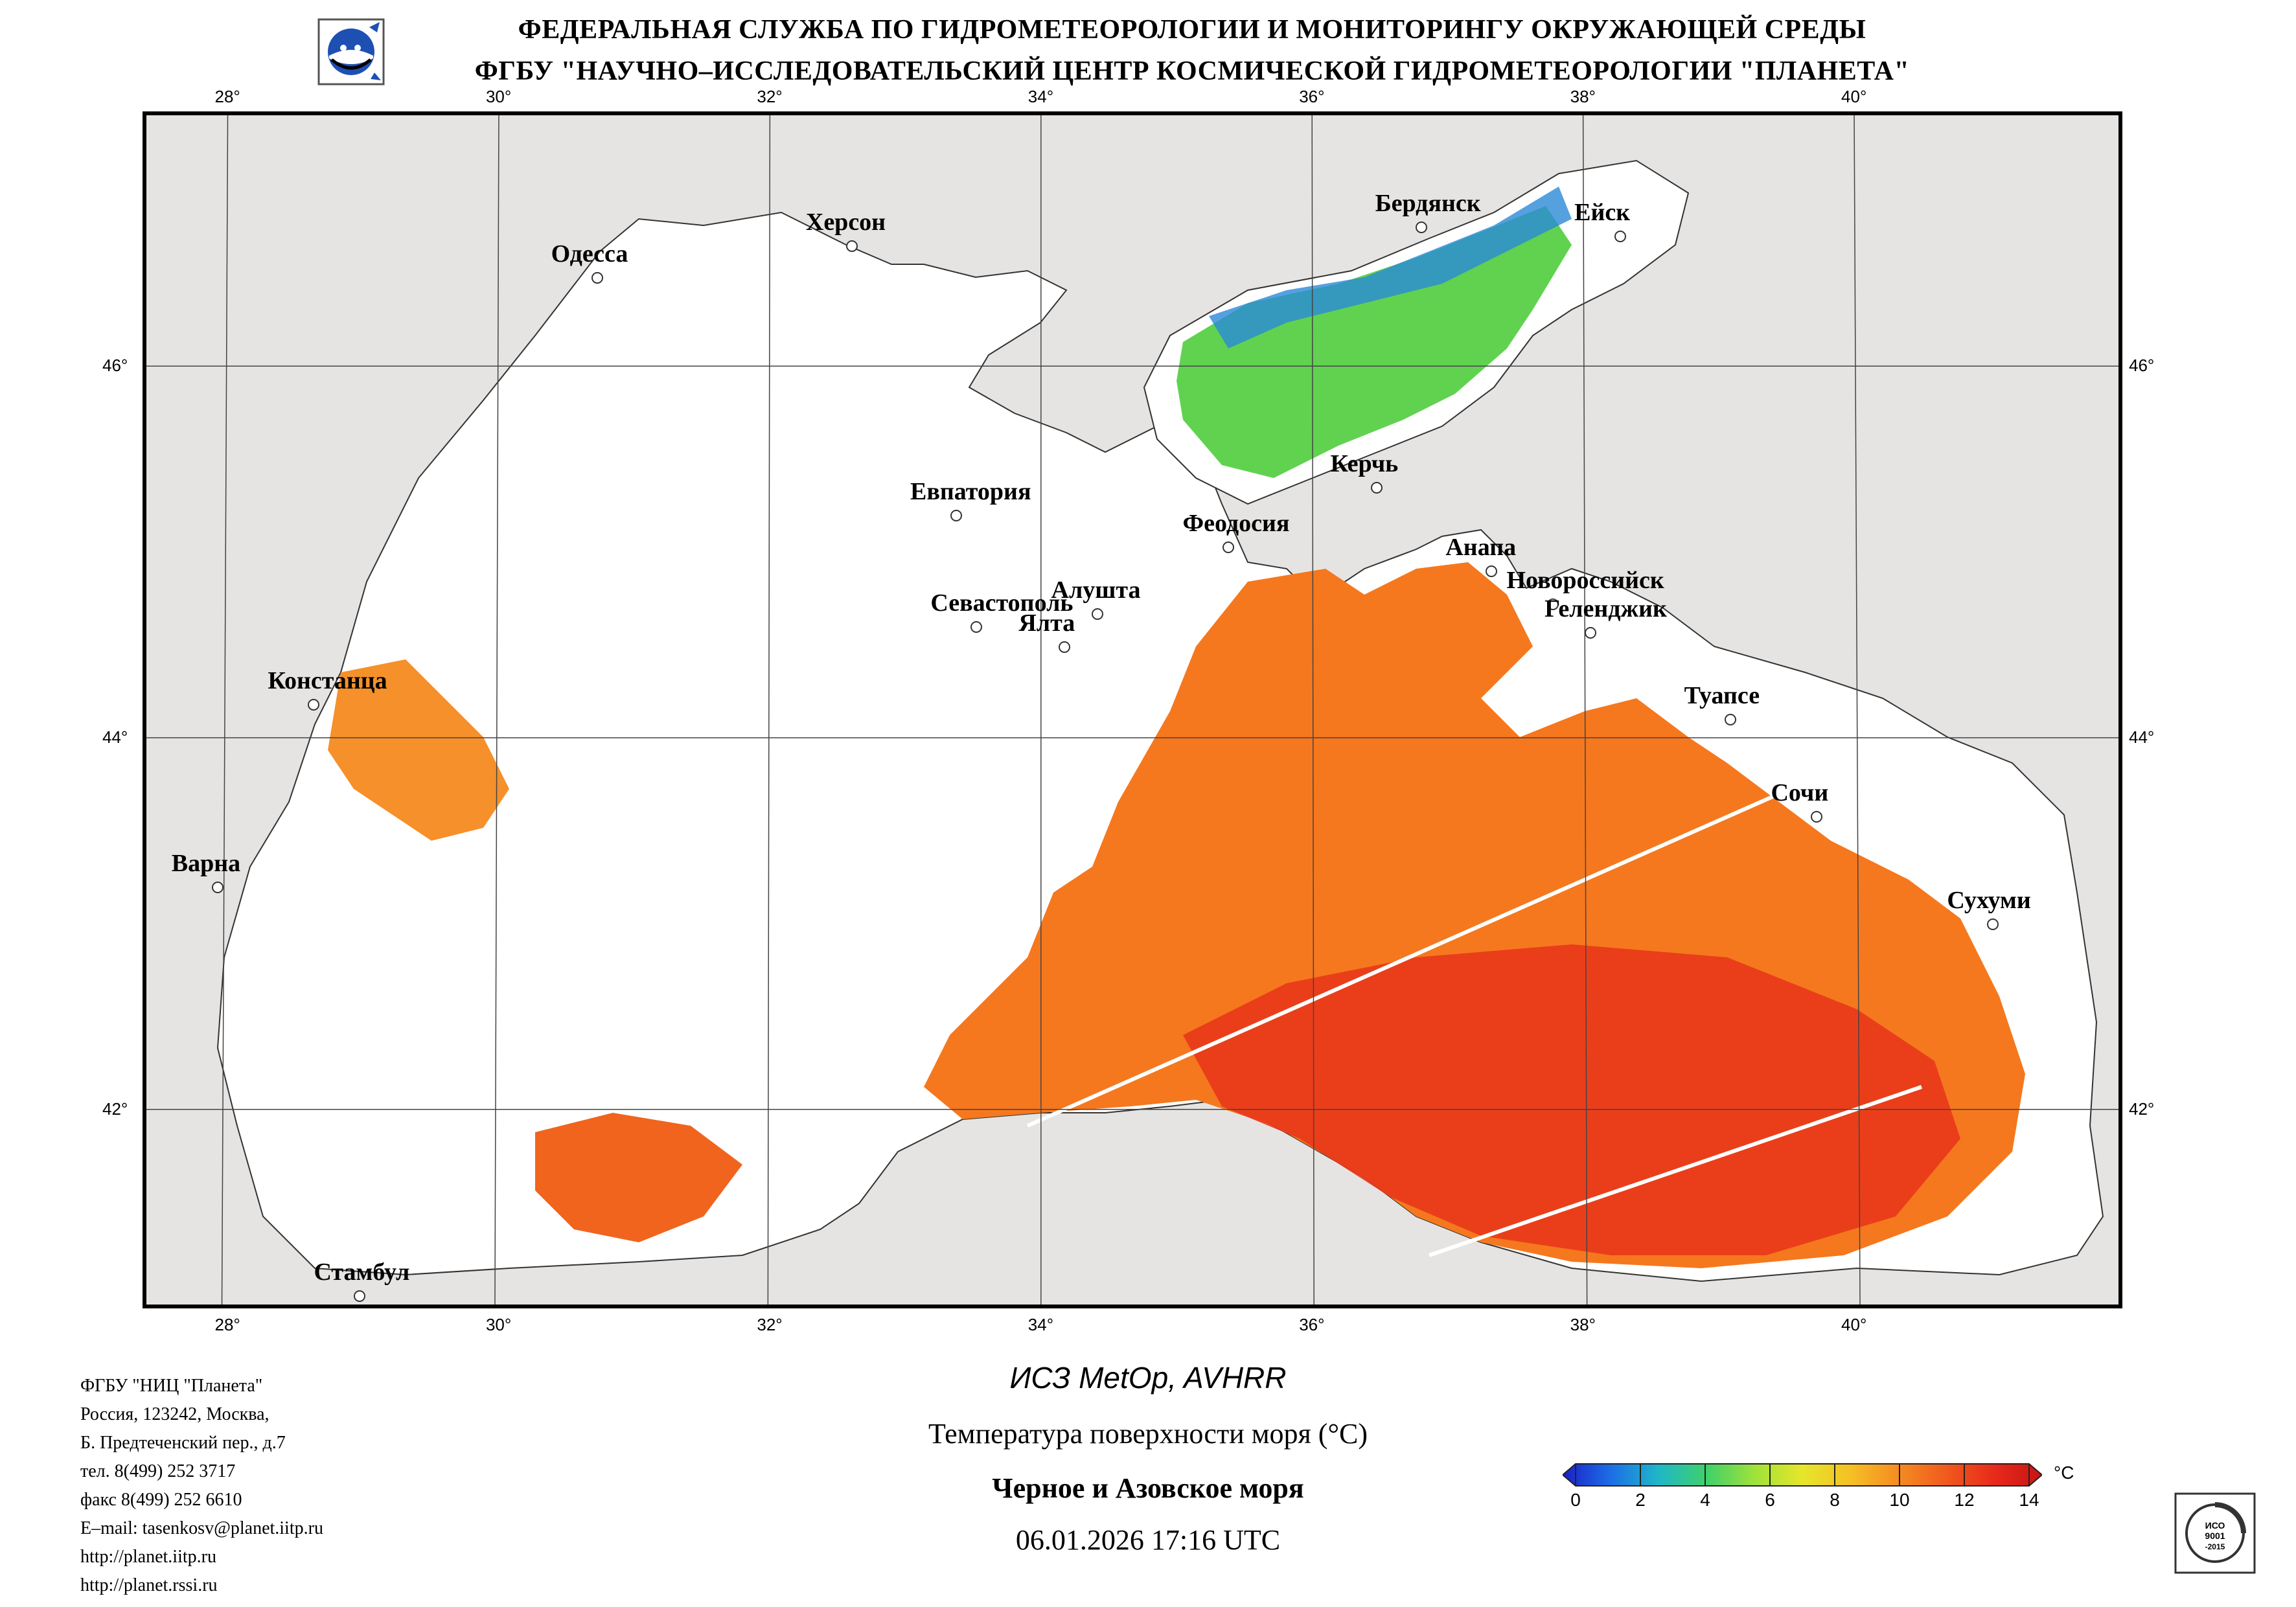 The image size is (2296, 1607). Describe the element at coordinates (1705, 1500) in the screenshot. I see `colorbar-tick-label: 4` at that location.